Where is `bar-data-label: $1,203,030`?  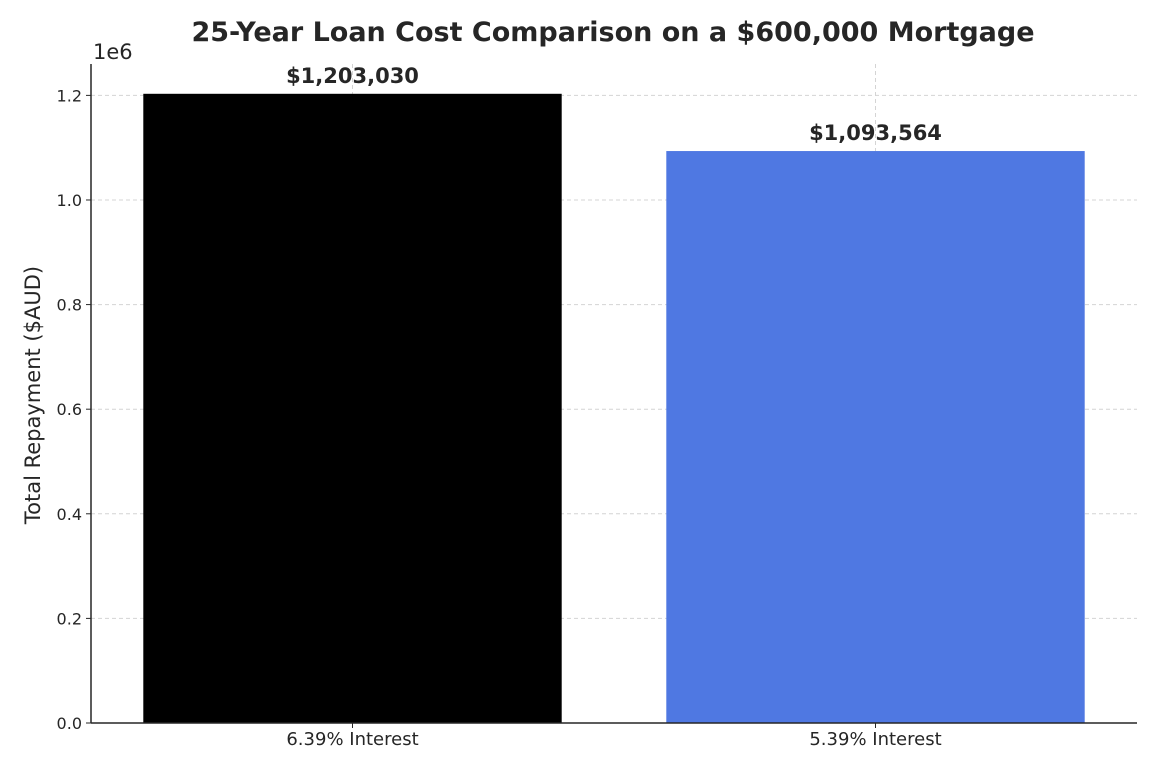
bar-data-label: $1,203,030 is located at coordinates (352, 76).